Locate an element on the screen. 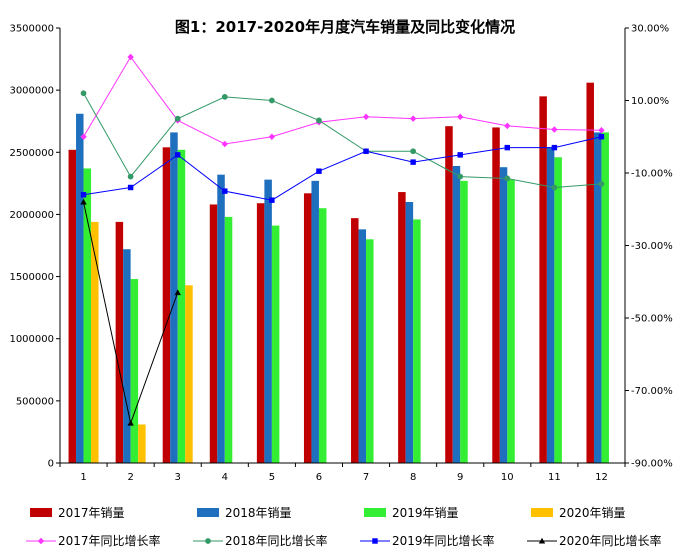 Image resolution: width=690 pixels, height=554 pixels. x-tick-label: 4 is located at coordinates (225, 477).